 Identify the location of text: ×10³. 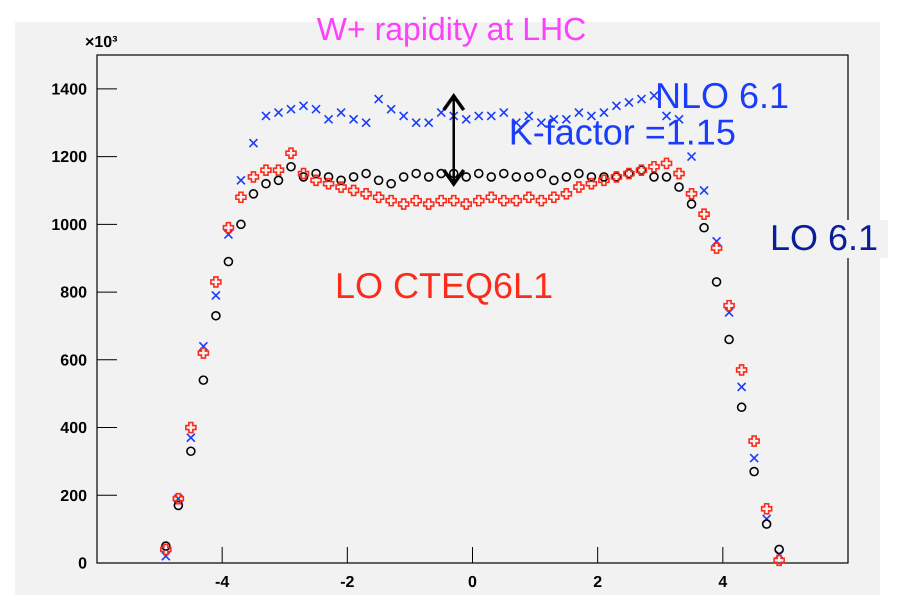
(101, 42).